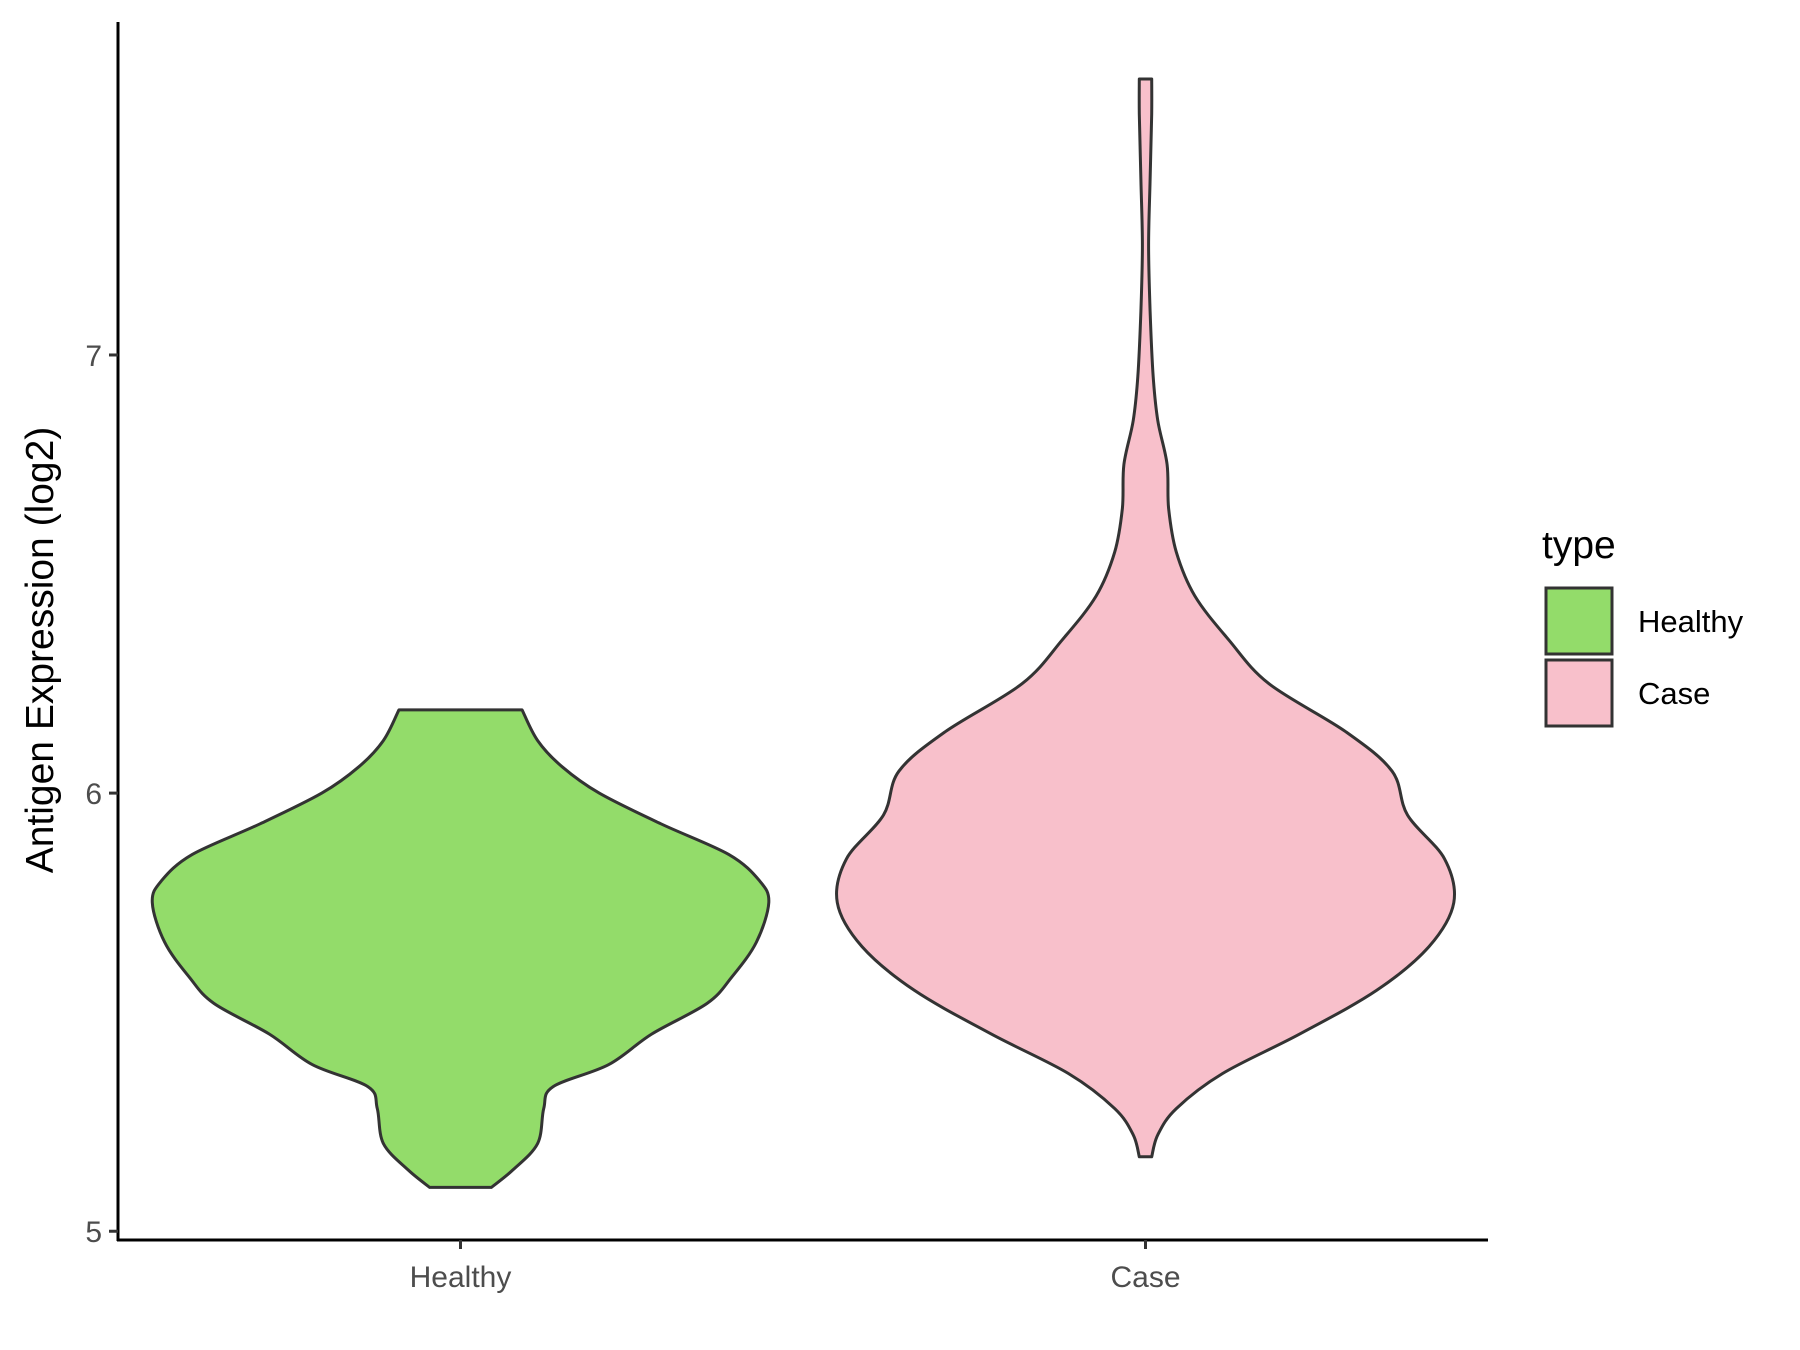 This screenshot has height=1350, width=1800. What do you see at coordinates (1579, 693) in the screenshot?
I see `legend-swatch-case` at bounding box center [1579, 693].